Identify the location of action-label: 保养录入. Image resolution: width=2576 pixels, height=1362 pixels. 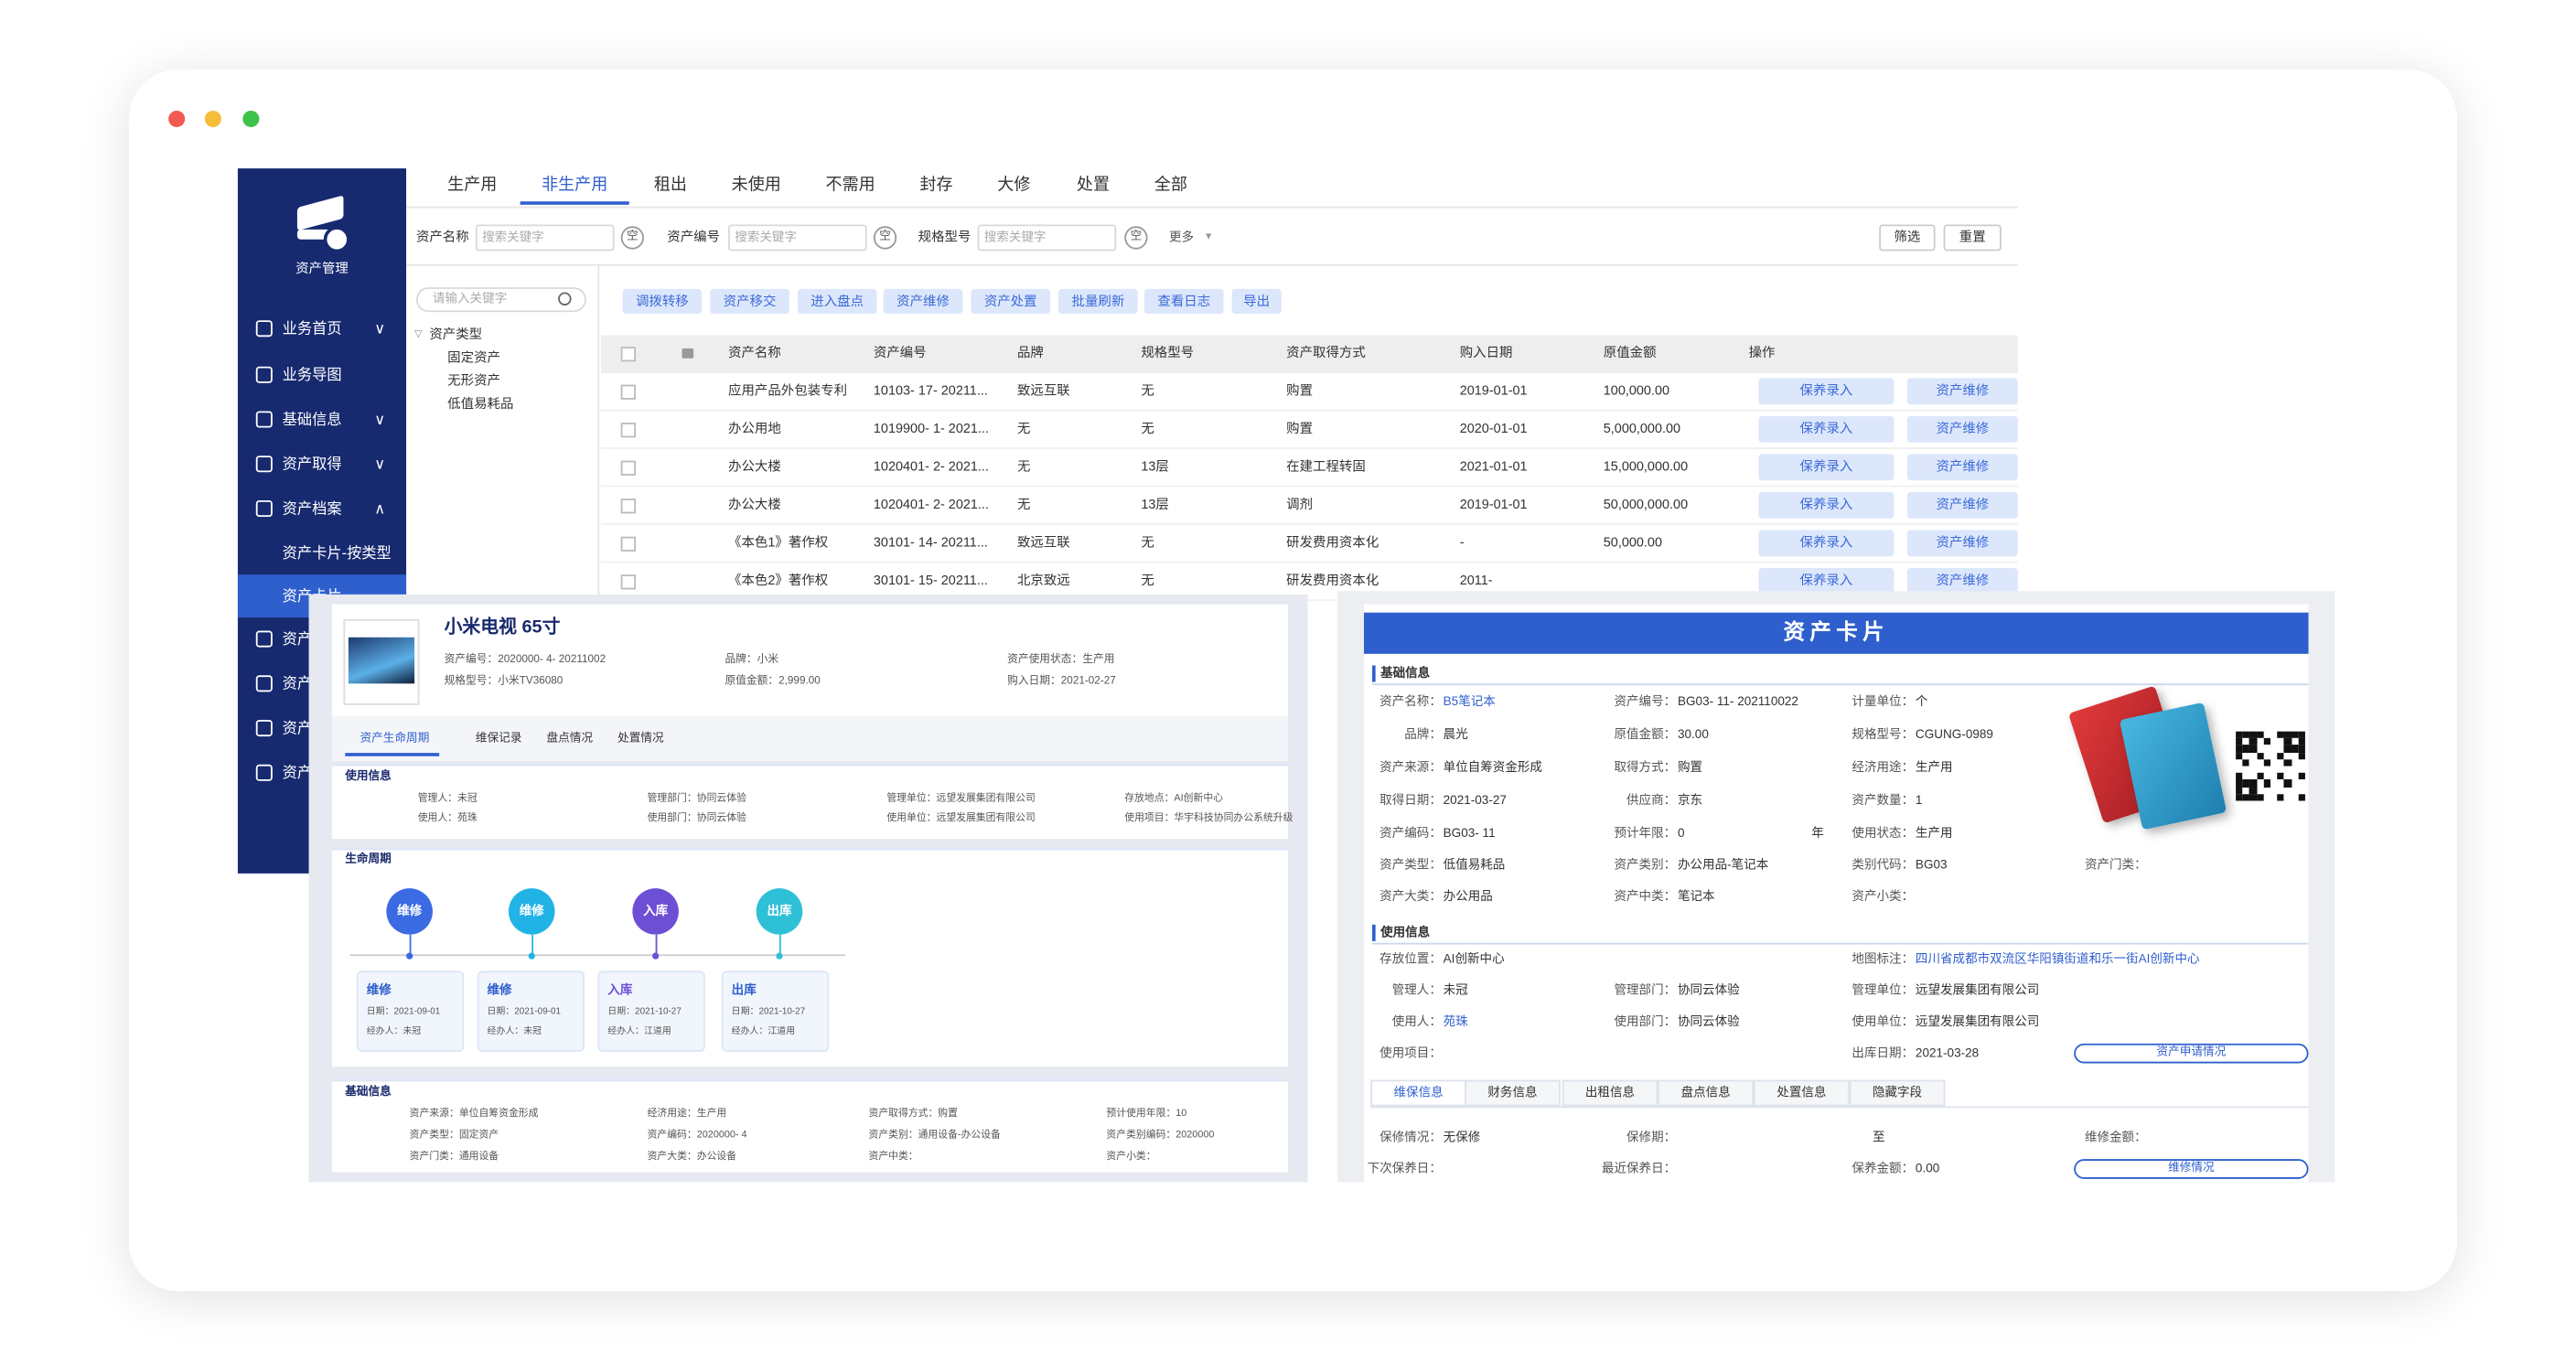
(1826, 543).